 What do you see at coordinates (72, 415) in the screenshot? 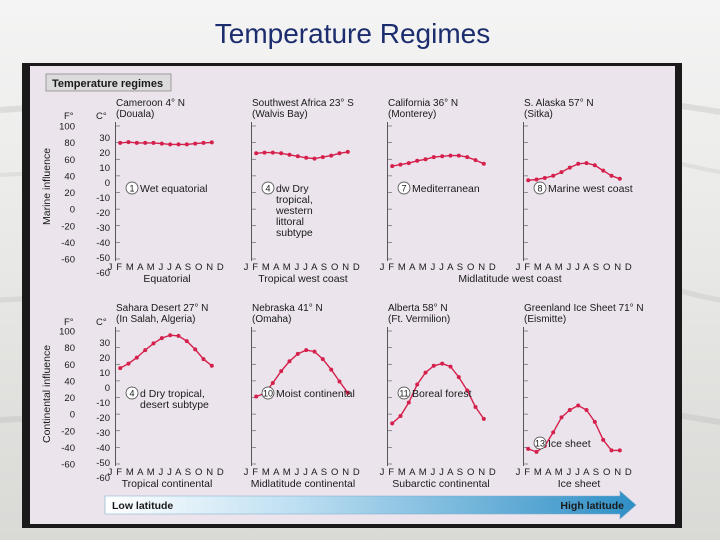
I see `f-tick-label: 0` at bounding box center [72, 415].